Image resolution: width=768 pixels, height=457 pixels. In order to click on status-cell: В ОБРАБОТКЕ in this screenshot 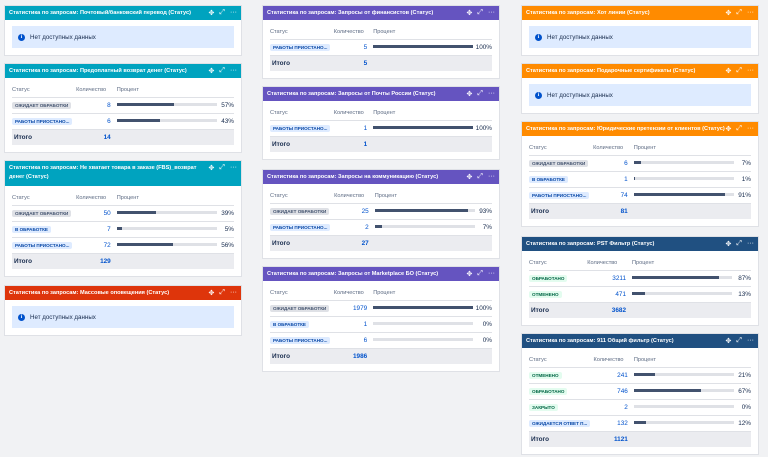, I will do `click(302, 324)`.